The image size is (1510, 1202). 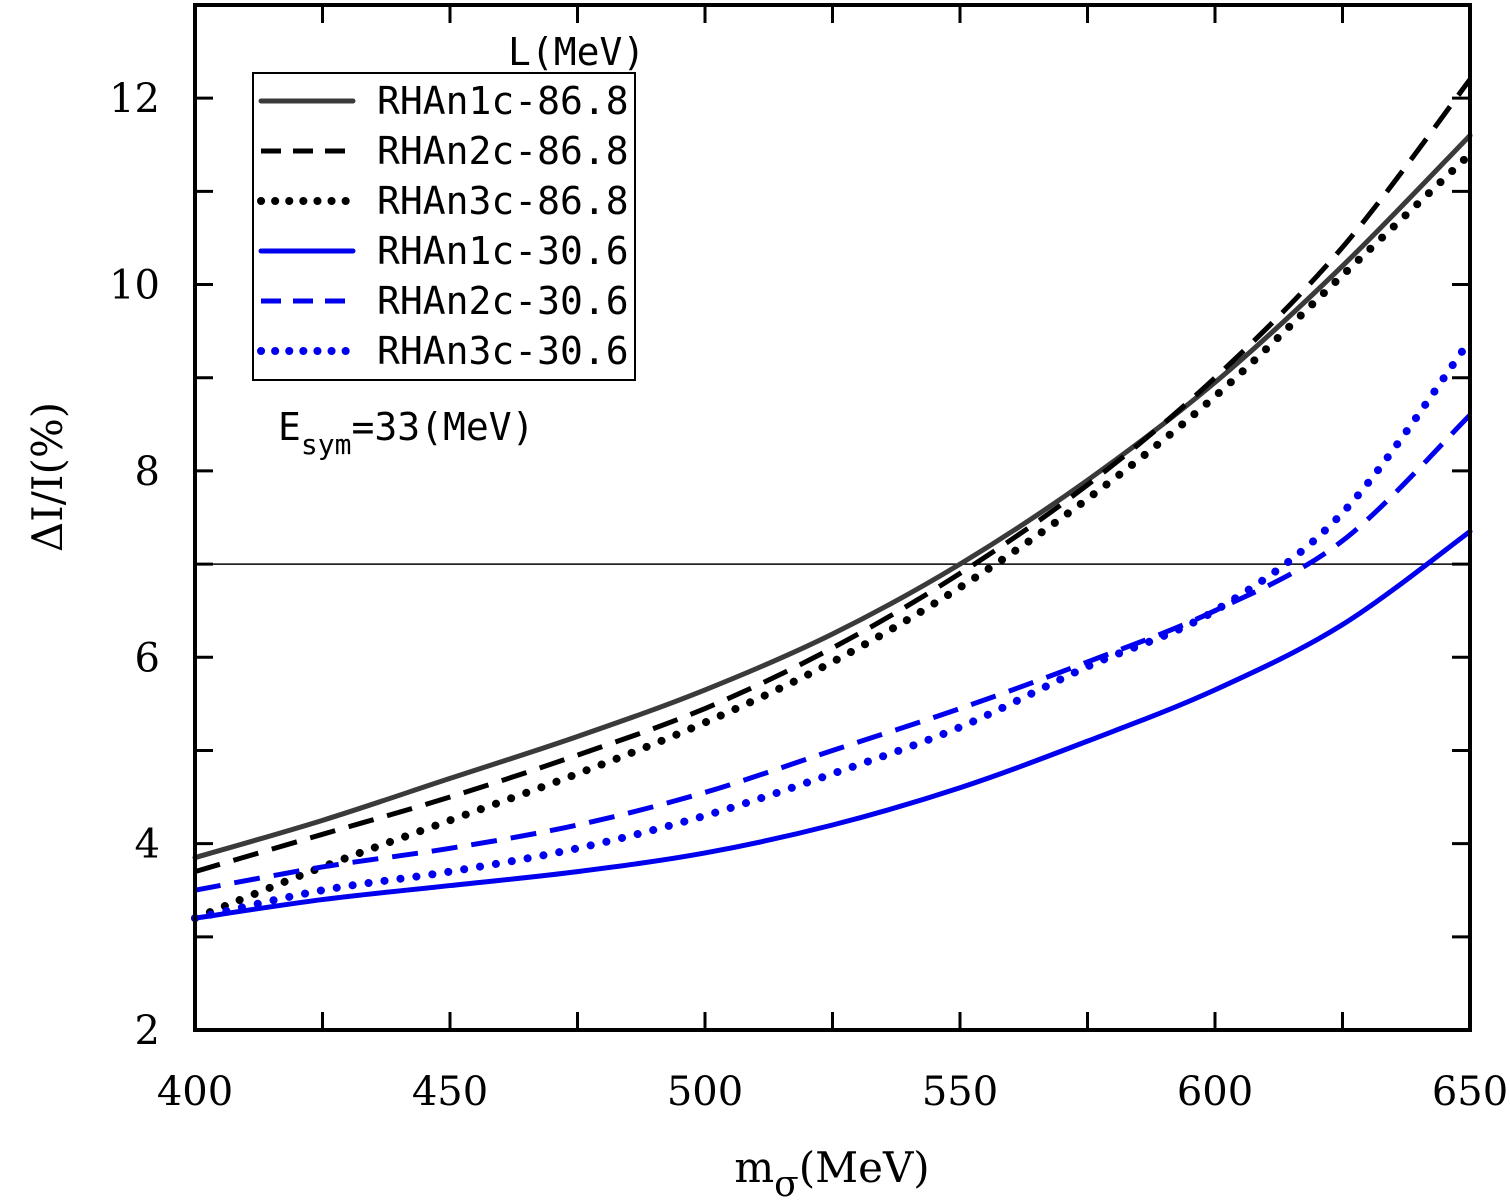 I want to click on y-tick-label: 6, so click(x=147, y=658).